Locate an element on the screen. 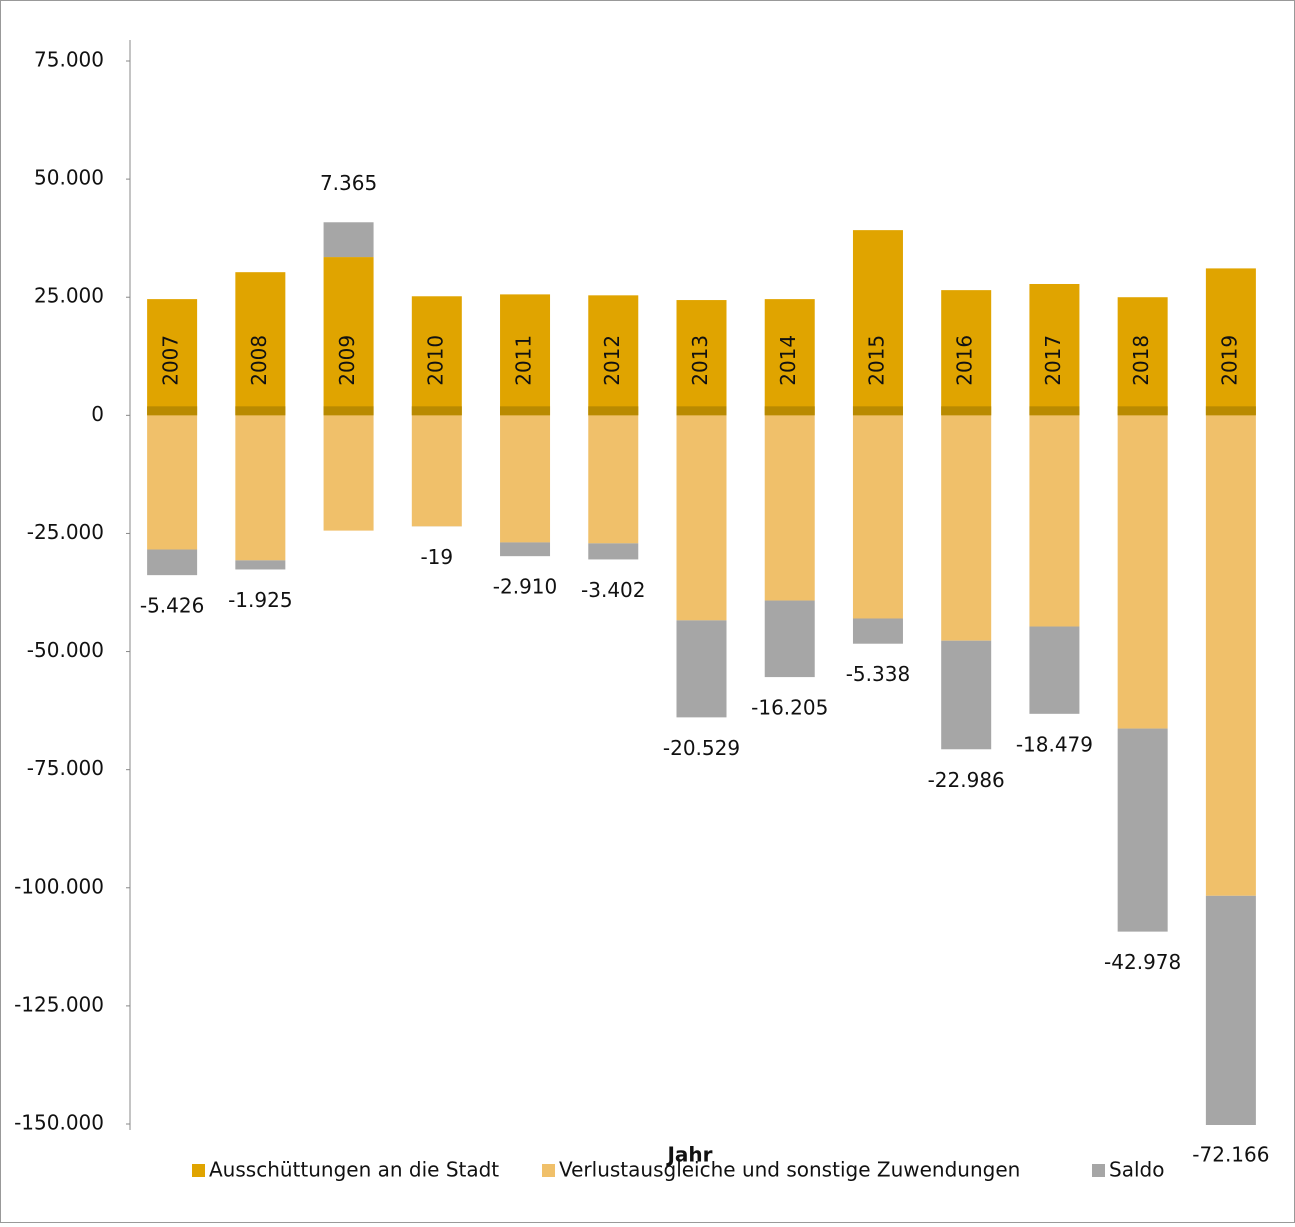 The height and width of the screenshot is (1227, 1295). legend-label: Saldo is located at coordinates (1136, 1170).